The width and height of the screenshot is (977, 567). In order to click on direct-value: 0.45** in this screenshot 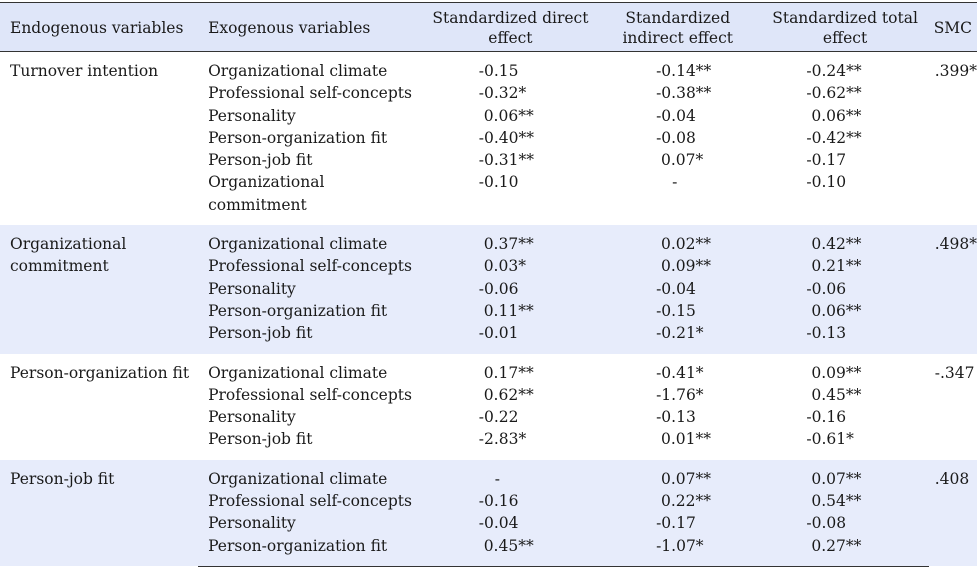, I will do `click(506, 545)`.